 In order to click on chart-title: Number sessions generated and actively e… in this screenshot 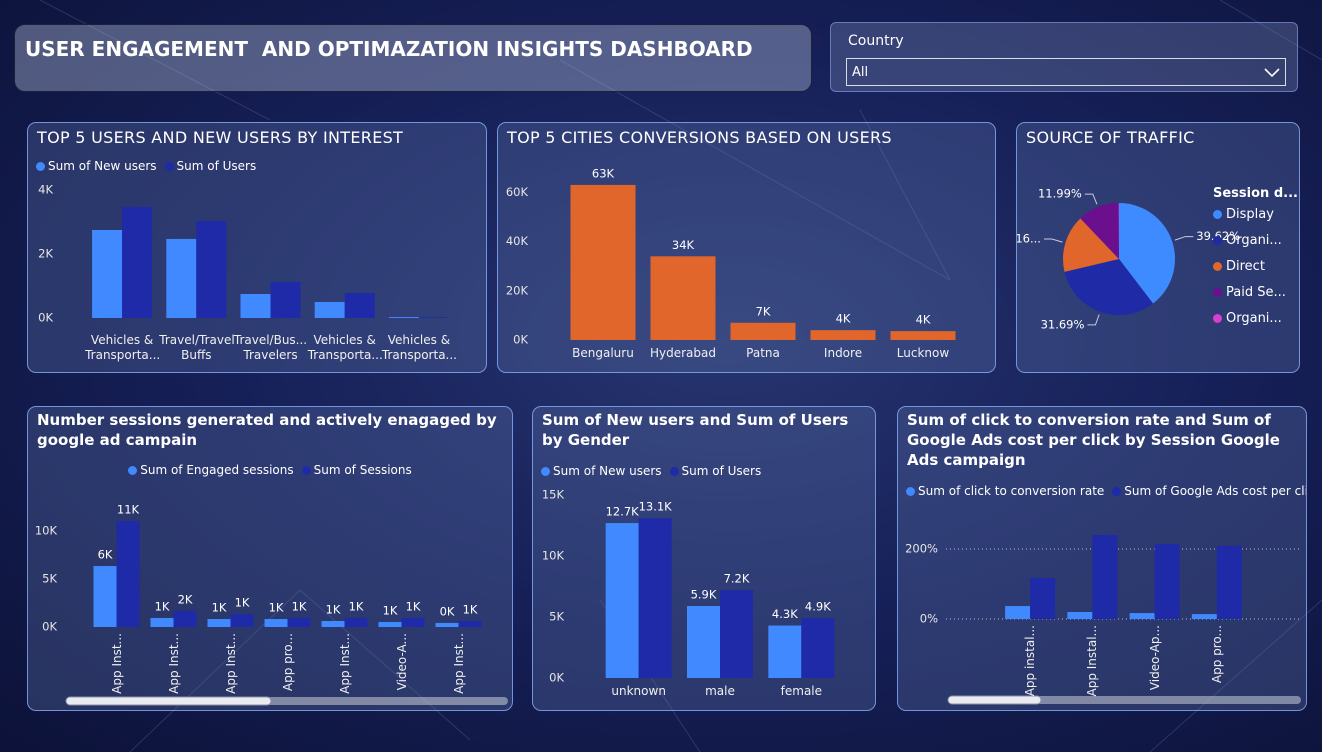, I will do `click(267, 430)`.